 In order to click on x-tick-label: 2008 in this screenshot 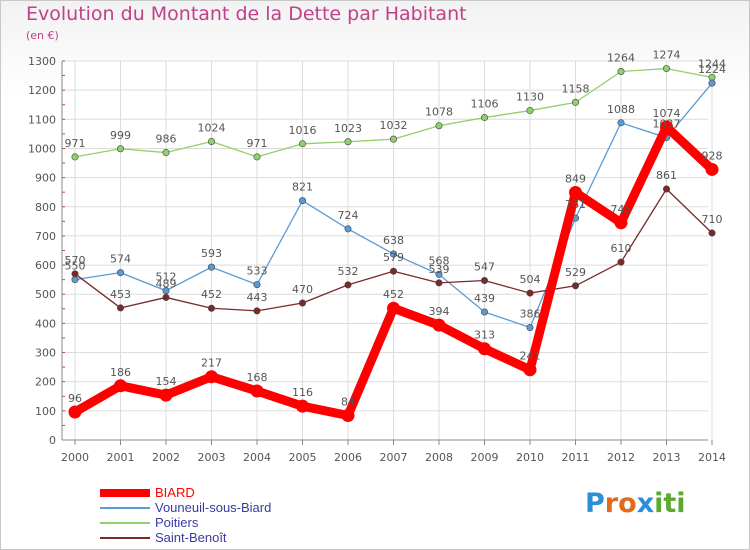, I will do `click(439, 457)`.